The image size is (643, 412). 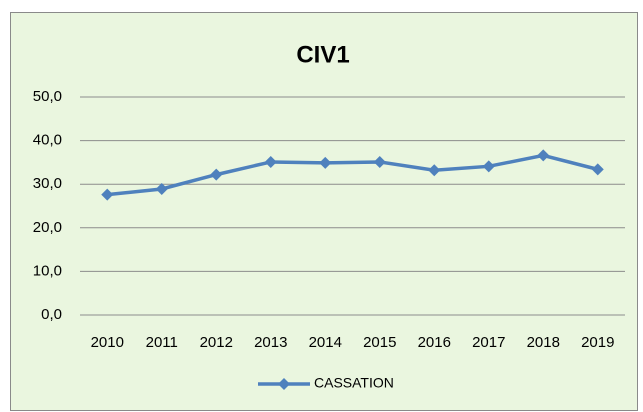 What do you see at coordinates (488, 342) in the screenshot?
I see `x-tick-label: 2017` at bounding box center [488, 342].